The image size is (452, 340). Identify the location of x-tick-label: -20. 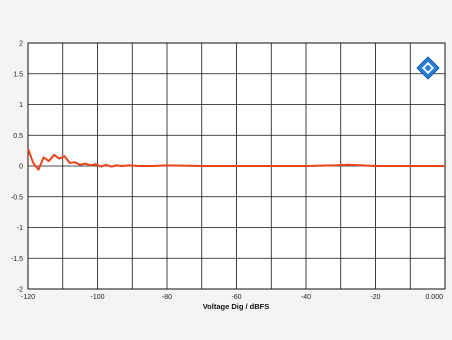
(375, 297).